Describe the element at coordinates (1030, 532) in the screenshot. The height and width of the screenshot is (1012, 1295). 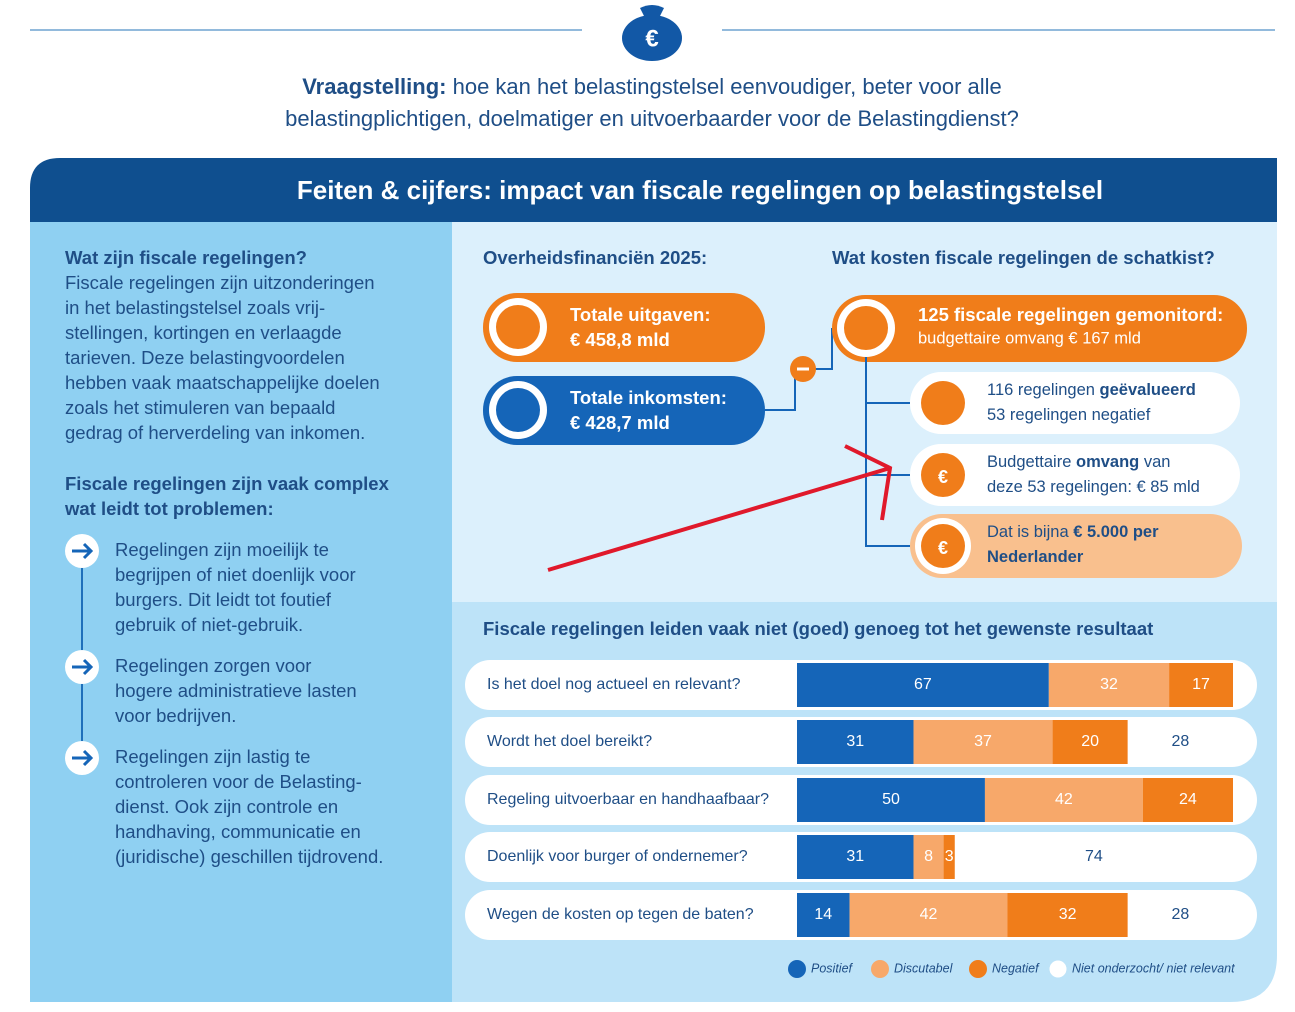
I see `text-part: Dat is bijna` at that location.